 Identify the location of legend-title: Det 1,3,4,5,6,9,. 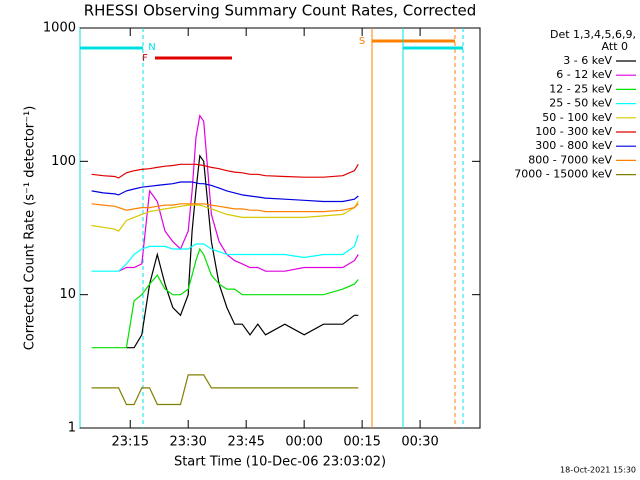
(593, 34).